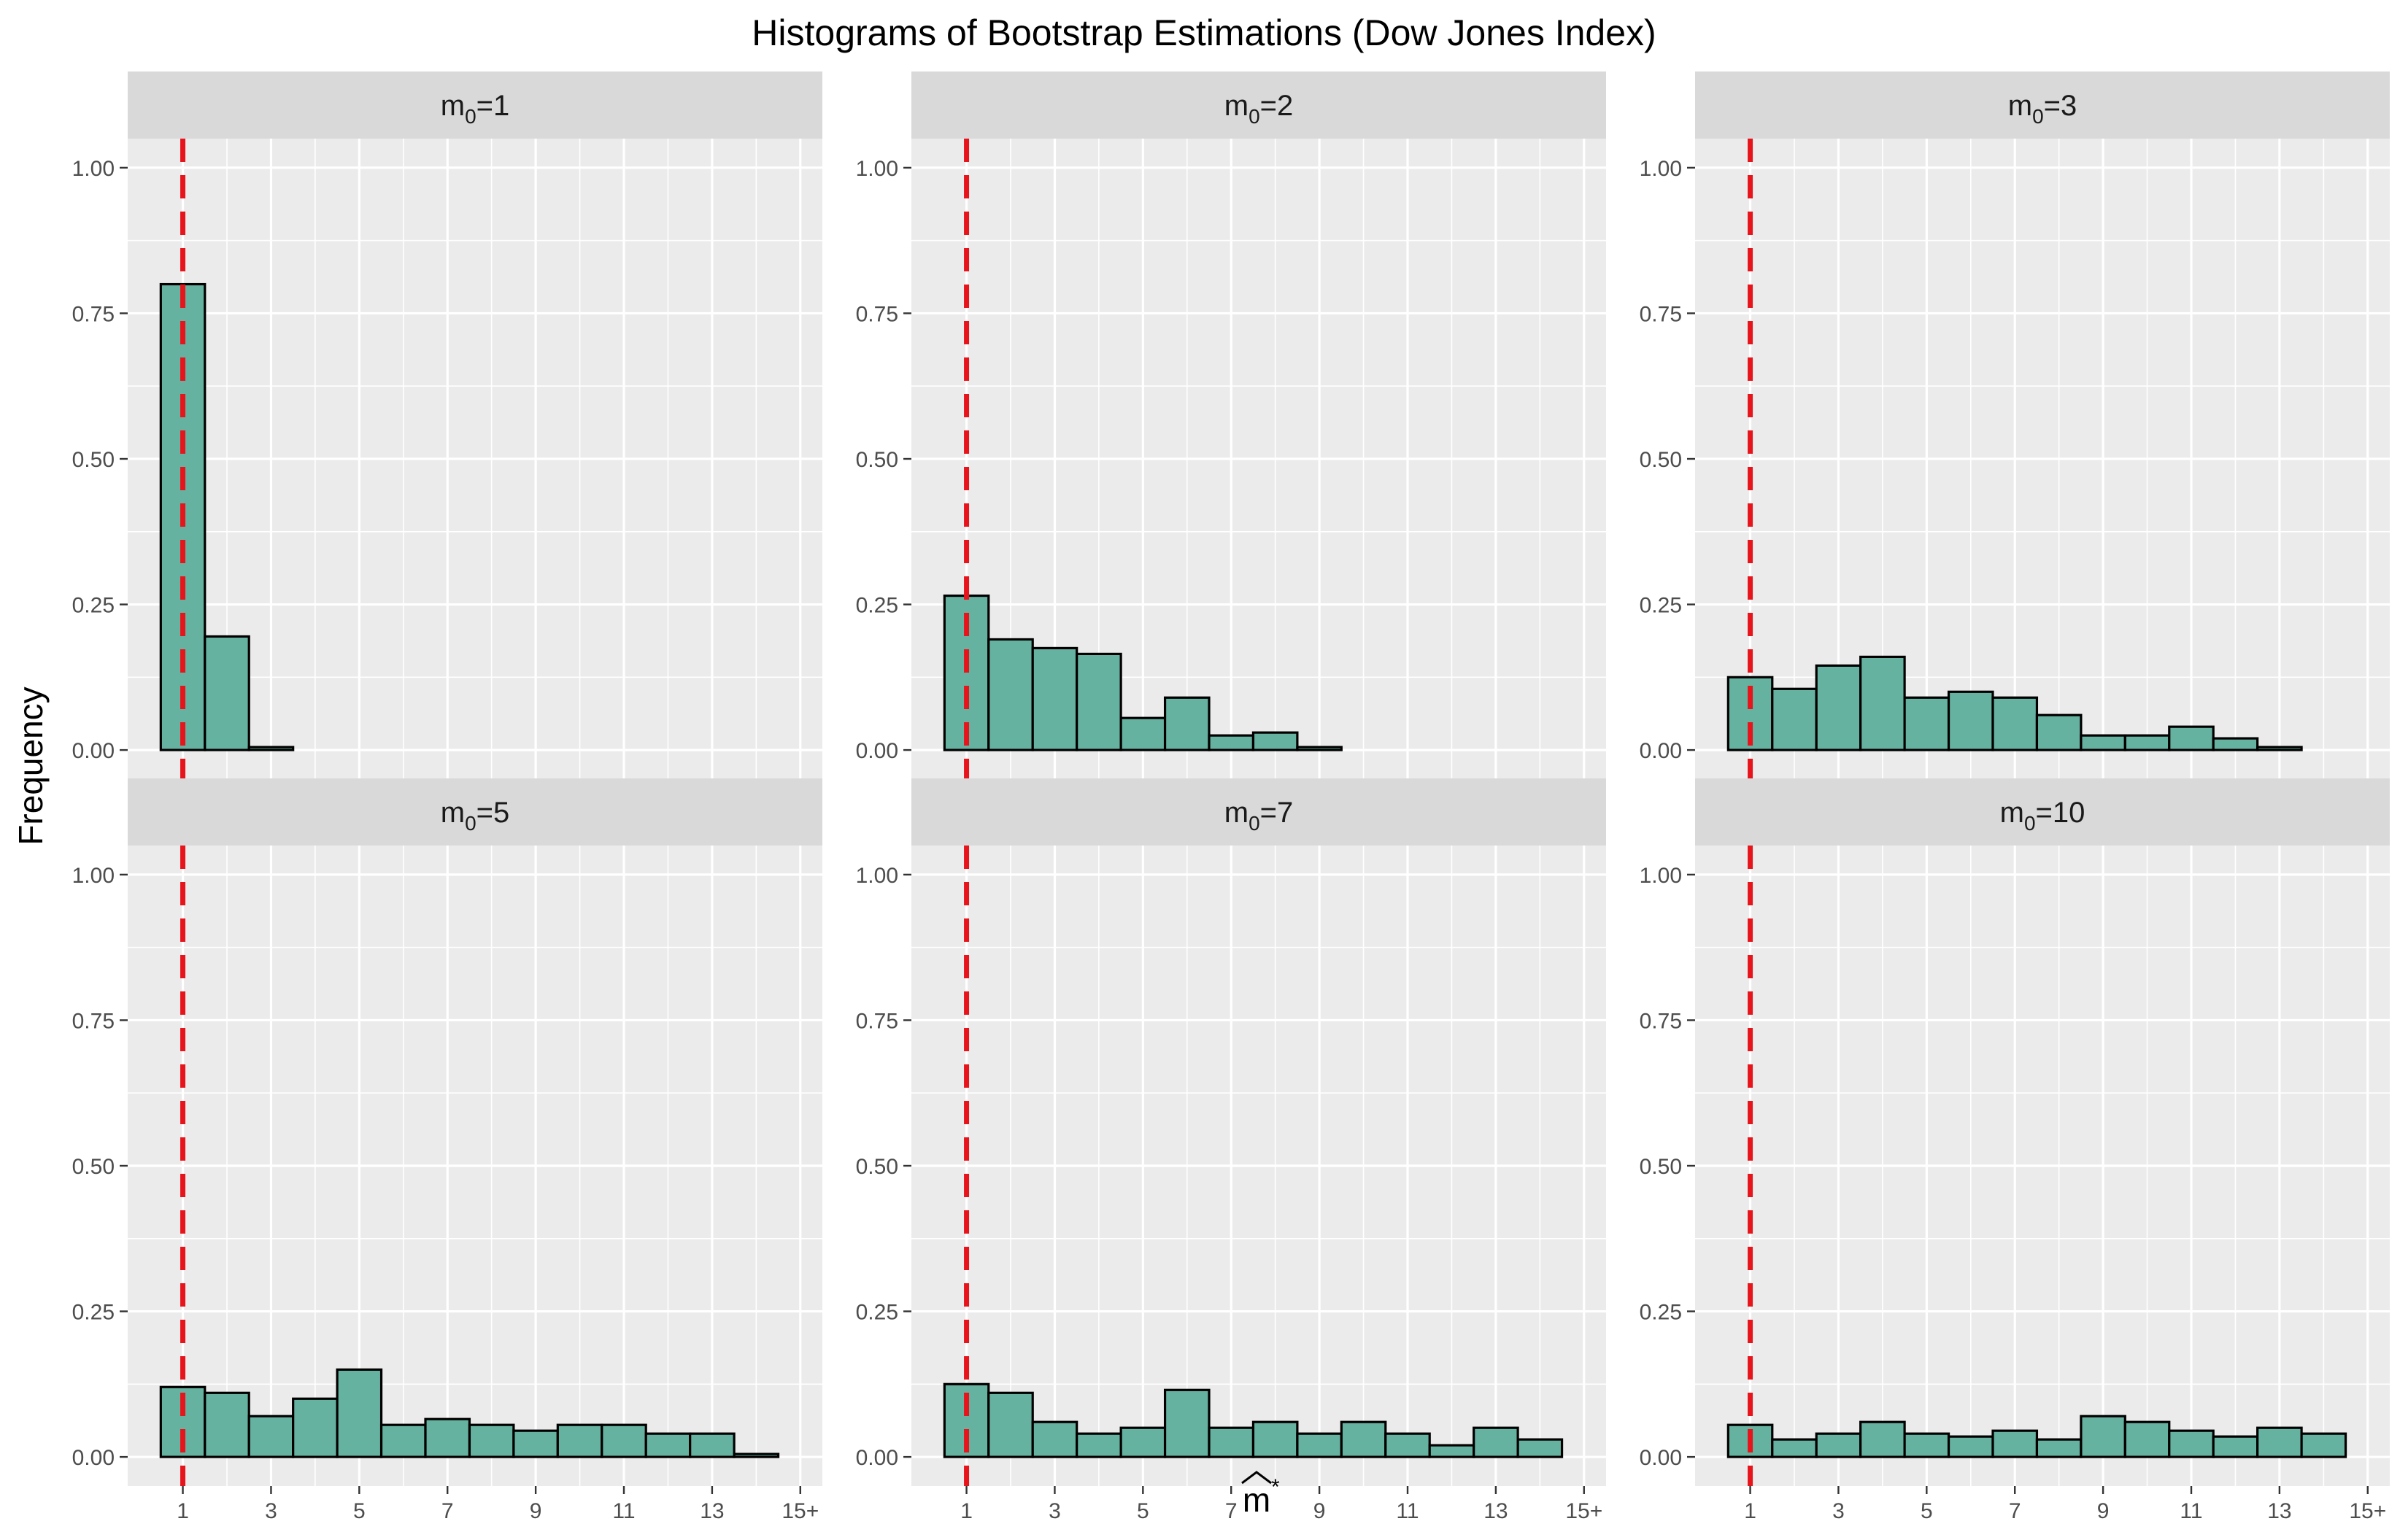 The width and height of the screenshot is (2408, 1532). Describe the element at coordinates (31, 766) in the screenshot. I see `y-axis-title: Frequency` at that location.